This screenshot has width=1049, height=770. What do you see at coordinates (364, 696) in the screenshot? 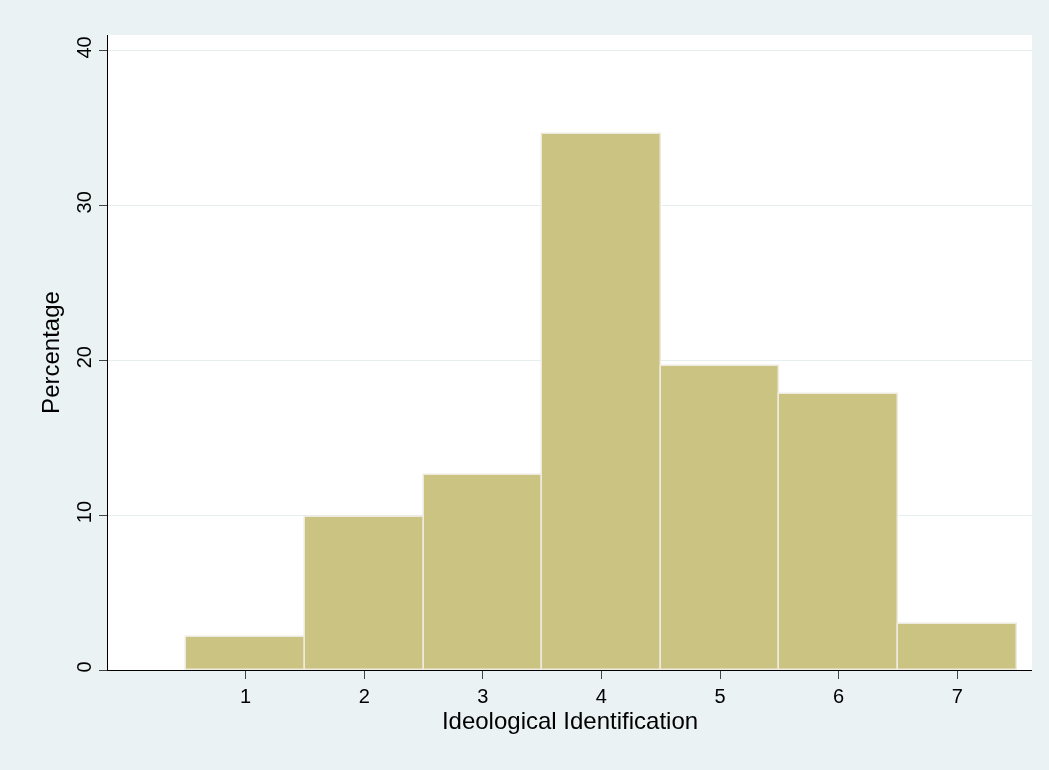
I see `x-tick-label: 2` at bounding box center [364, 696].